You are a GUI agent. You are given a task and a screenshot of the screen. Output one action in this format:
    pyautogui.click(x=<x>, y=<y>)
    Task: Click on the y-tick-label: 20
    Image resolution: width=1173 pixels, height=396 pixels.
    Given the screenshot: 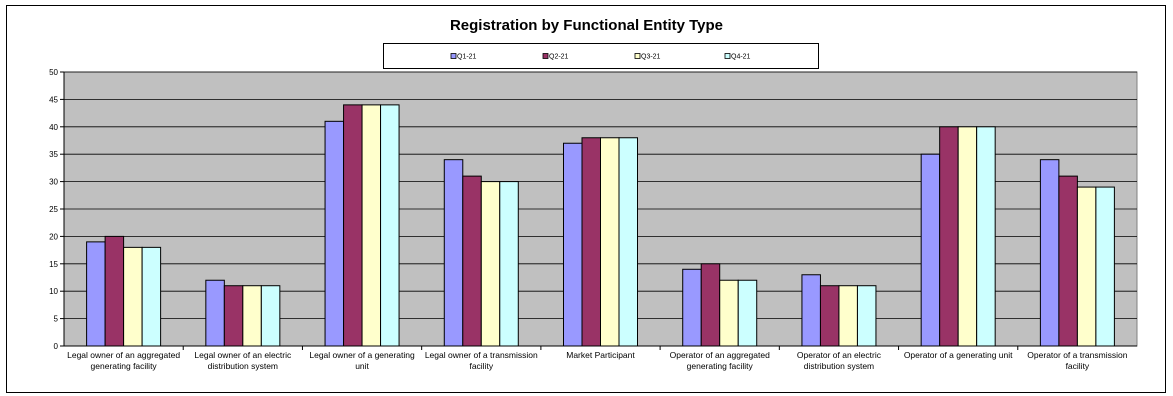 What is the action you would take?
    pyautogui.click(x=53, y=236)
    